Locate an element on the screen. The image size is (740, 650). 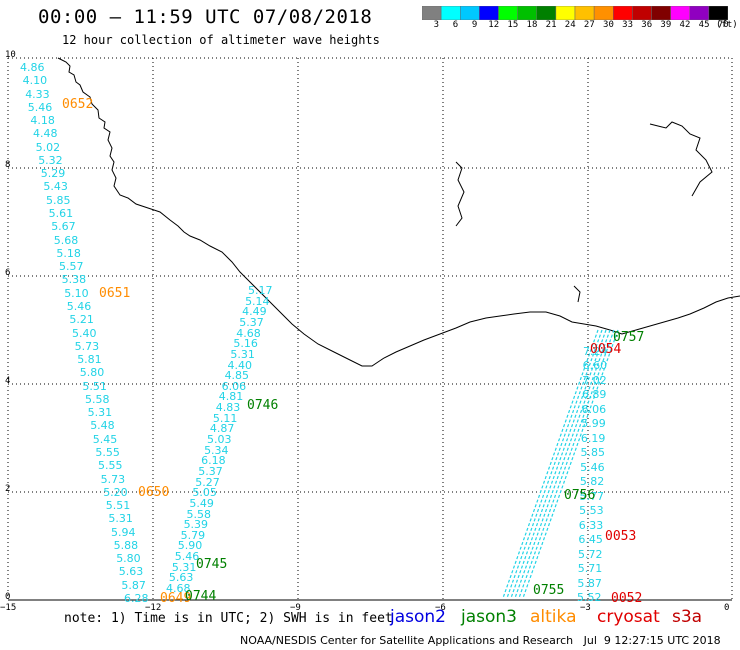
y-tick-label: 0 is located at coordinates (8, 597).